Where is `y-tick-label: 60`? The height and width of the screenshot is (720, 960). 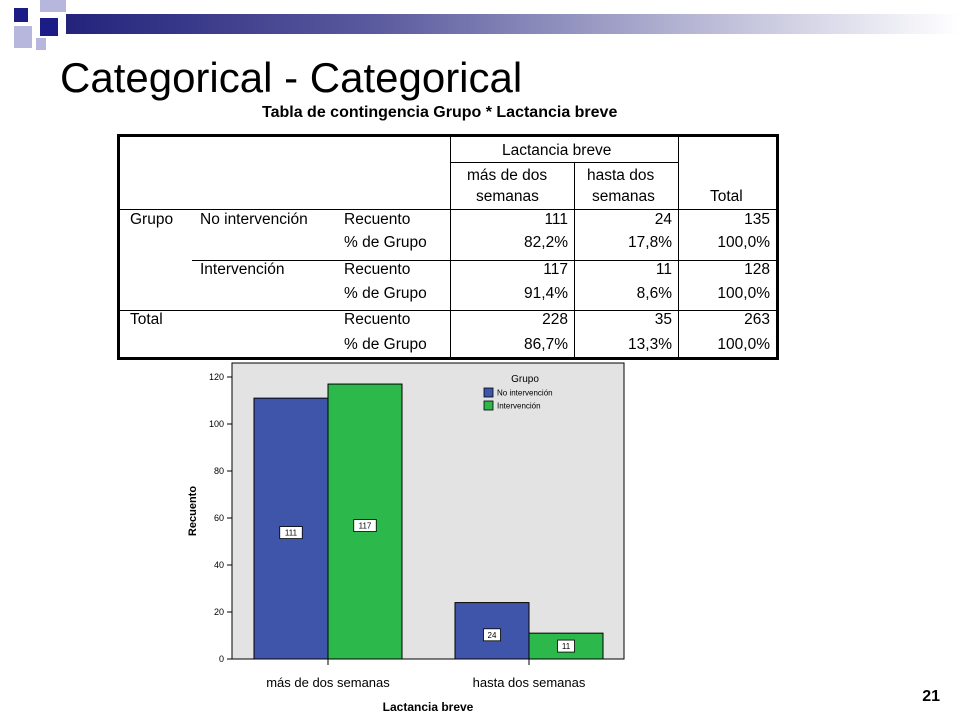
y-tick-label: 60 is located at coordinates (219, 518).